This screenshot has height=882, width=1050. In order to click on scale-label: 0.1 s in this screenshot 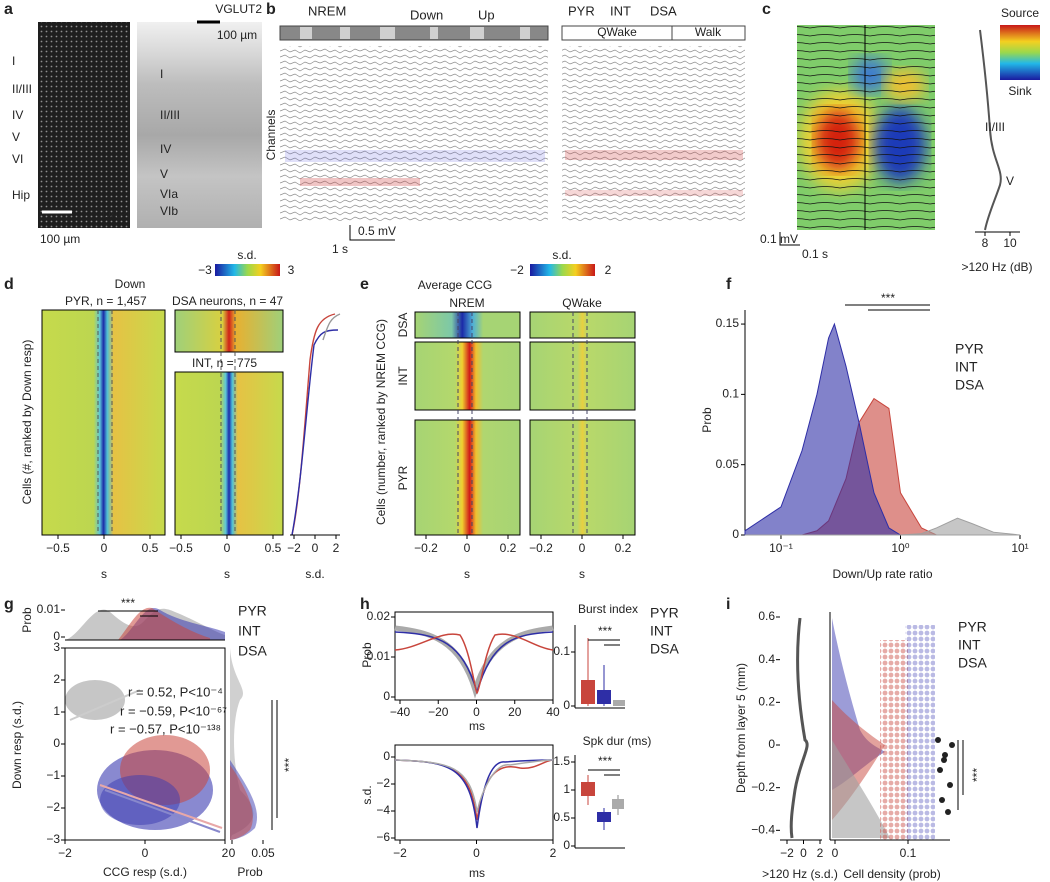, I will do `click(815, 254)`.